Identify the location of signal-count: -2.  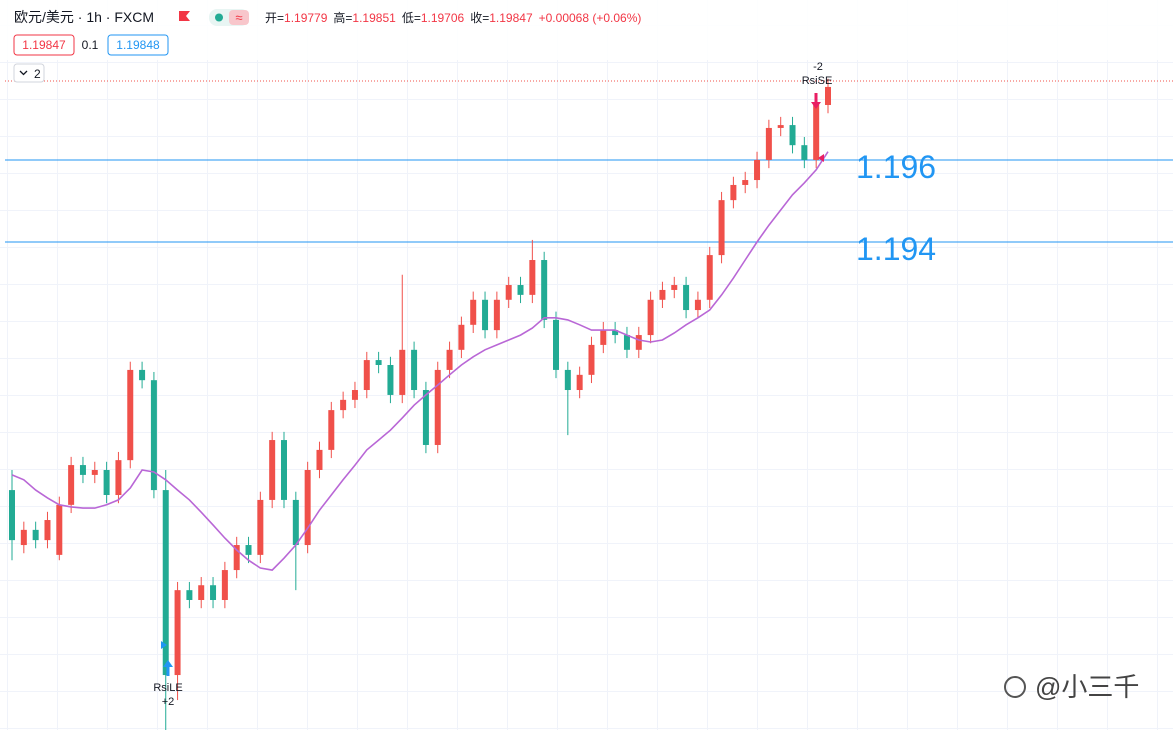
(818, 67).